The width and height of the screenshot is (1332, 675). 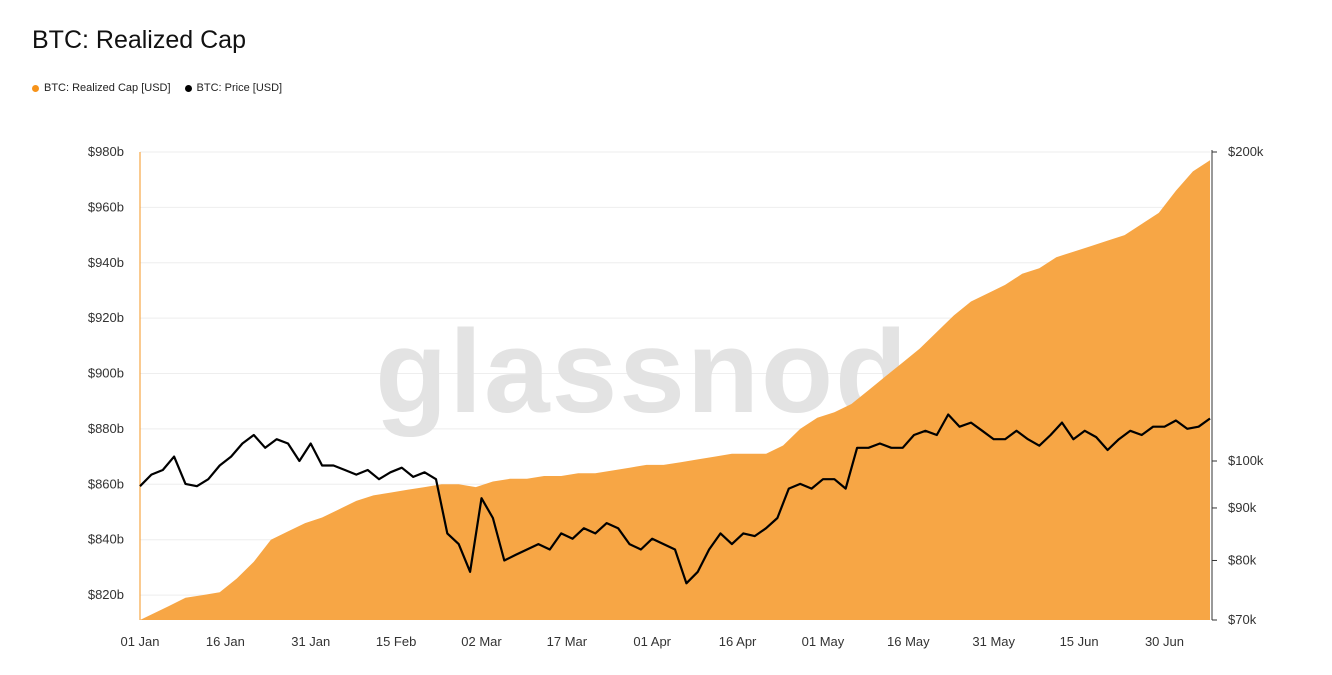 I want to click on legend-label-realized-cap: BTC: Realized Cap [USD], so click(x=107, y=88).